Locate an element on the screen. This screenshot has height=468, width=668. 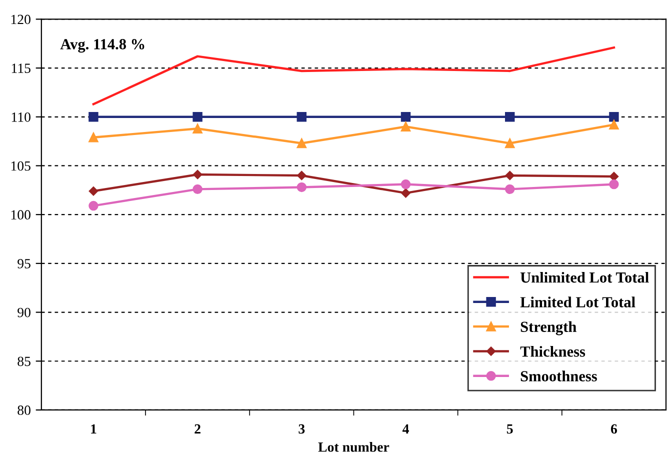
y-tick-label: 105 is located at coordinates (20, 166).